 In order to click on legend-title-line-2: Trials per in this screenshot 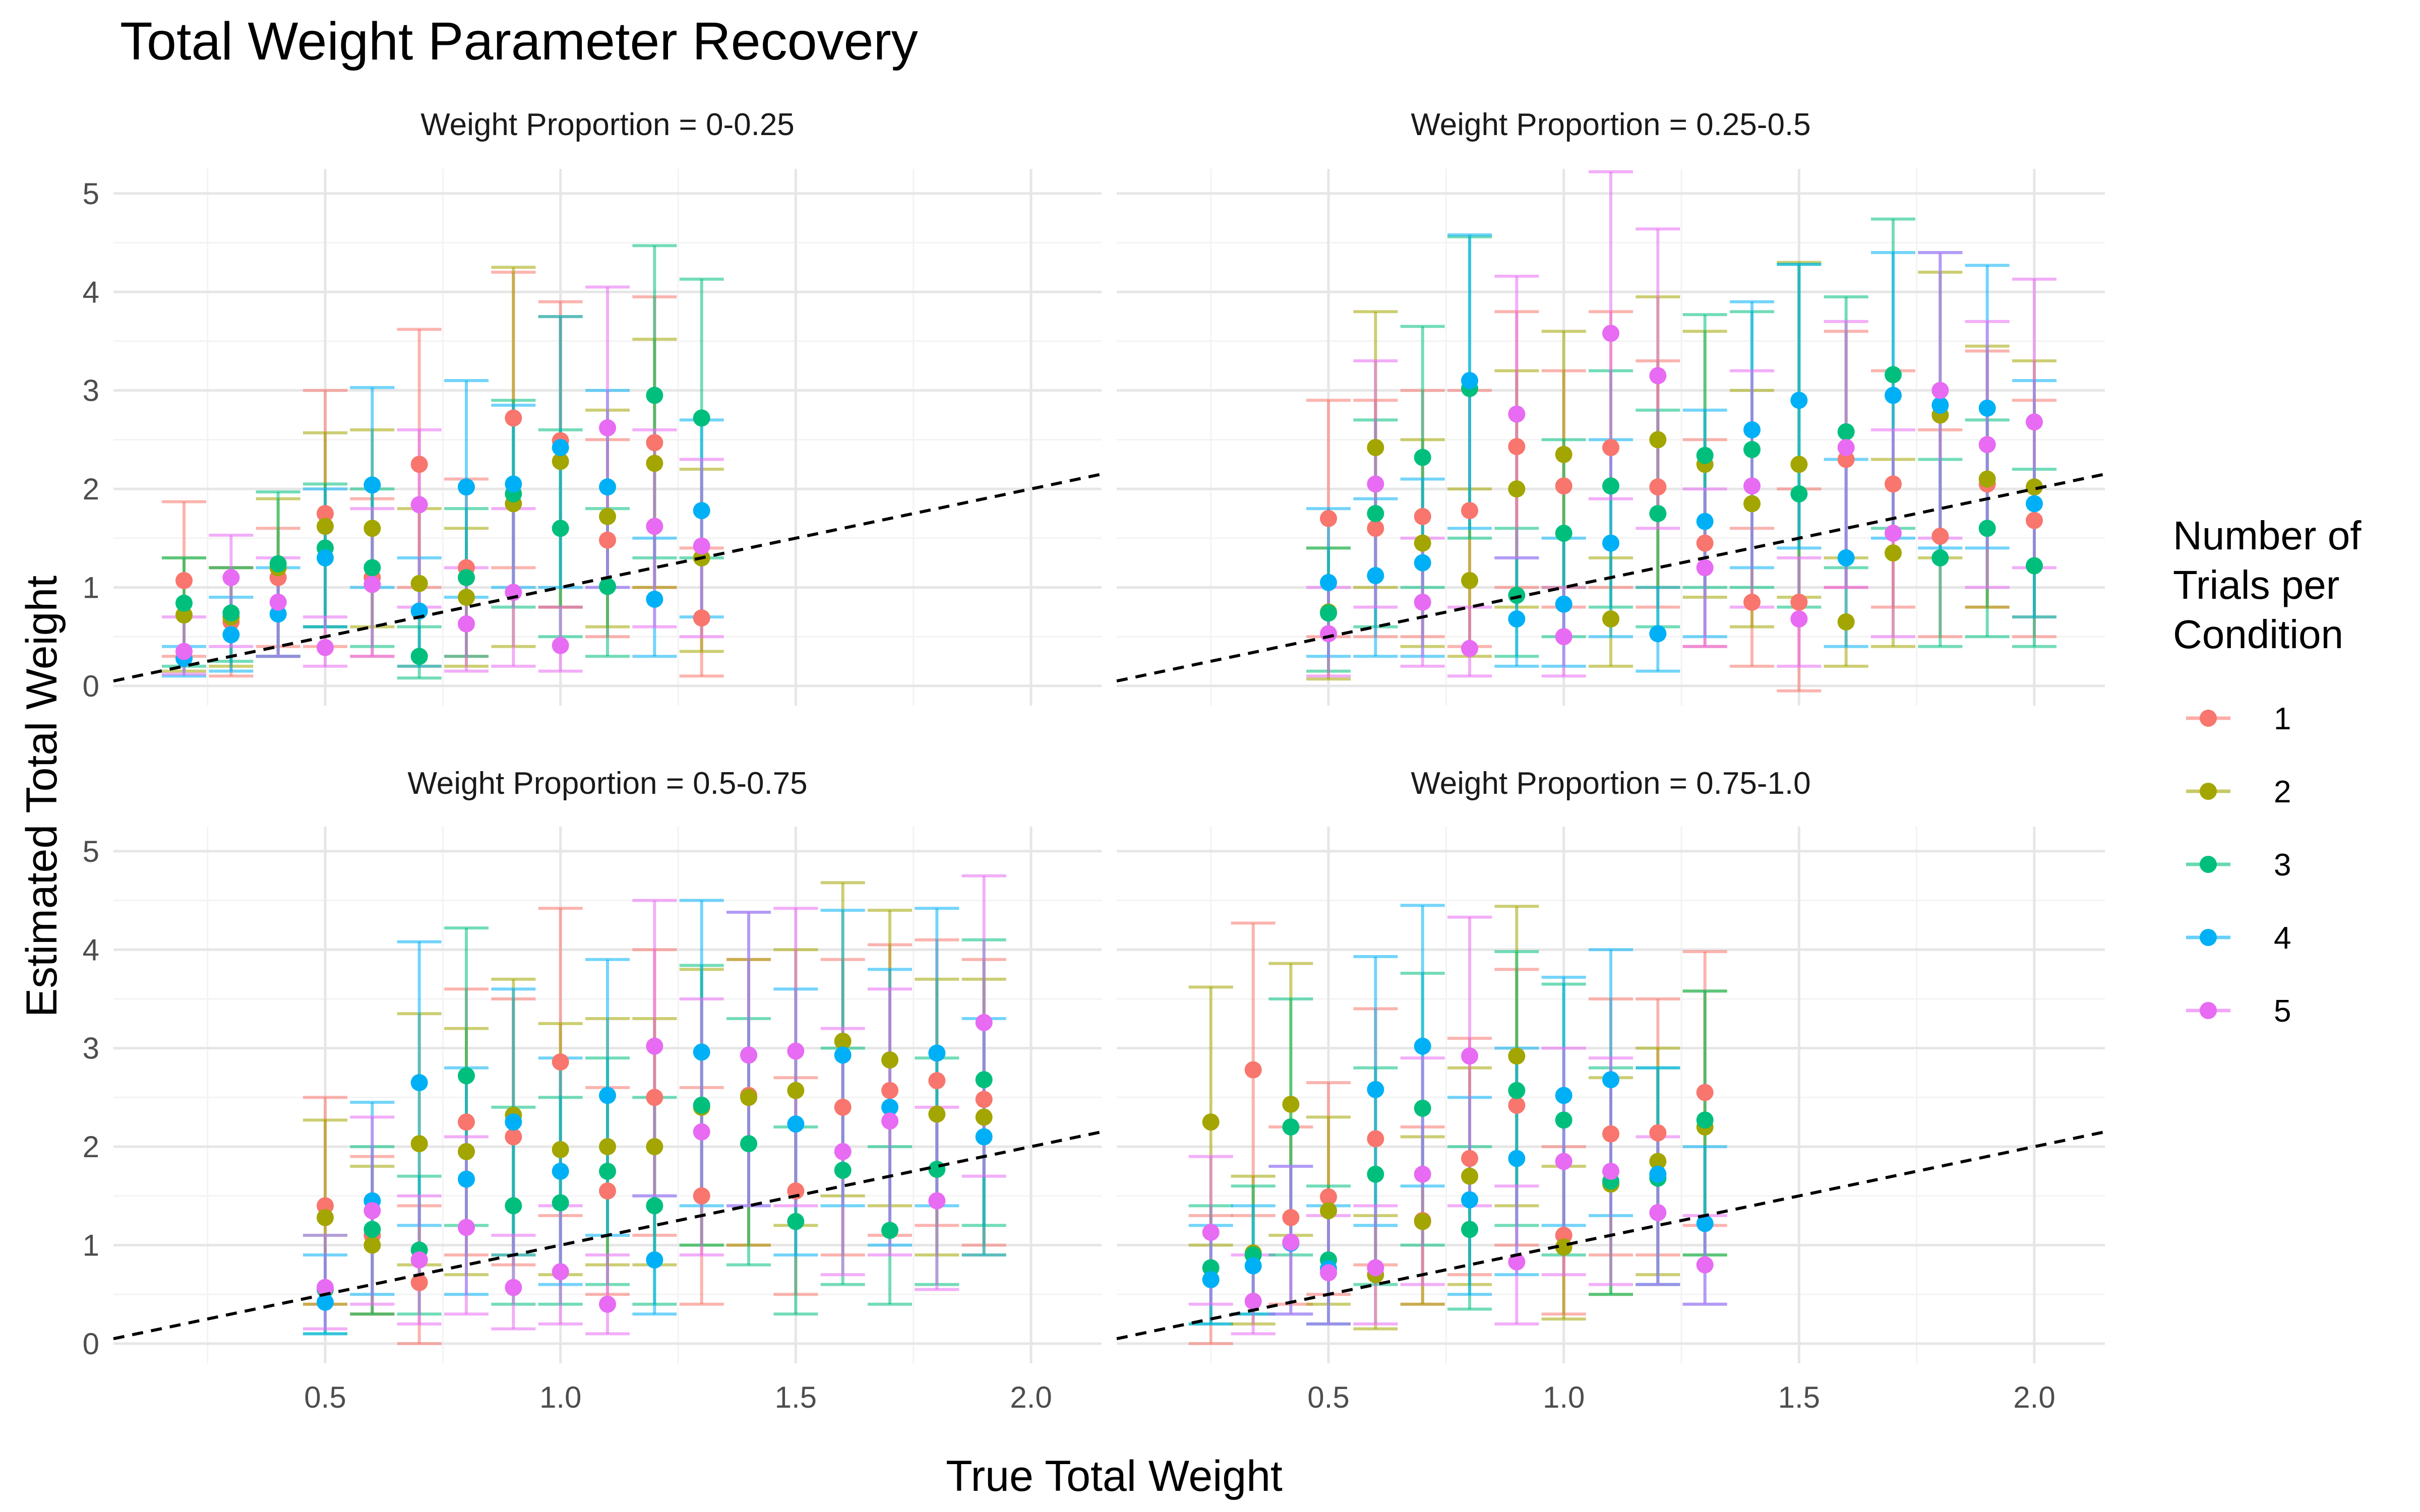, I will do `click(2256, 584)`.